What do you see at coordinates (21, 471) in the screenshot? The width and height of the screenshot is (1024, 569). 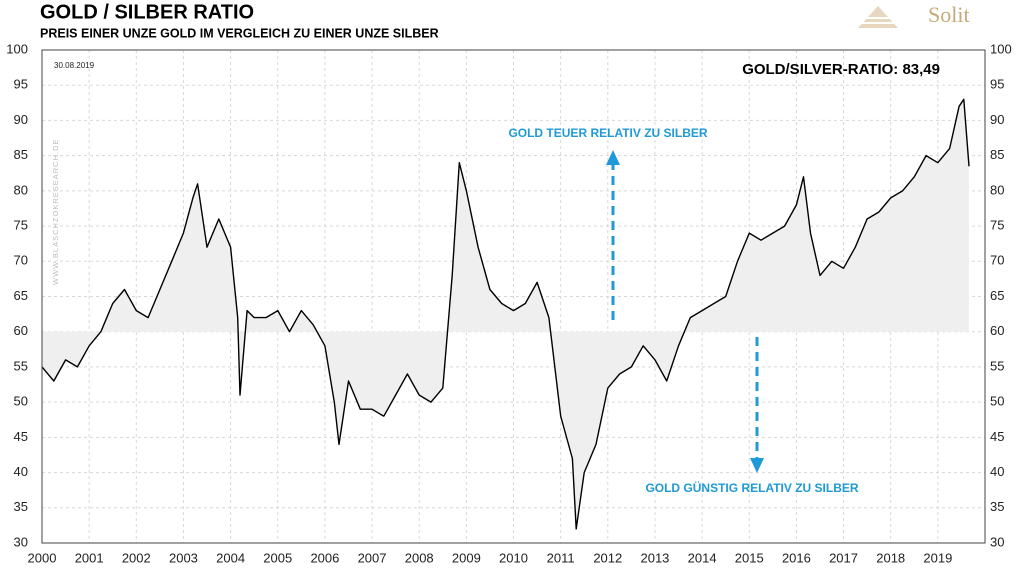 I see `y-tick-label: 40` at bounding box center [21, 471].